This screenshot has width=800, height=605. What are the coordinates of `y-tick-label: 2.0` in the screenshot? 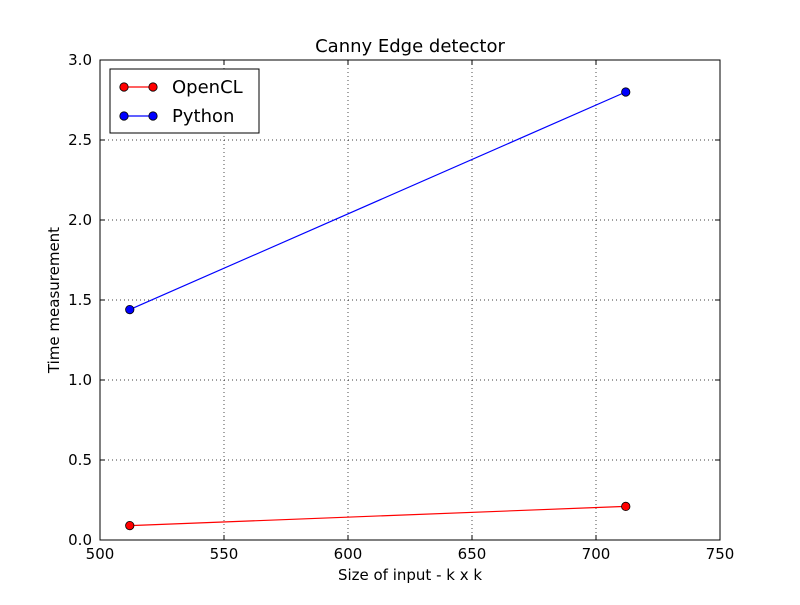 It's located at (80, 220).